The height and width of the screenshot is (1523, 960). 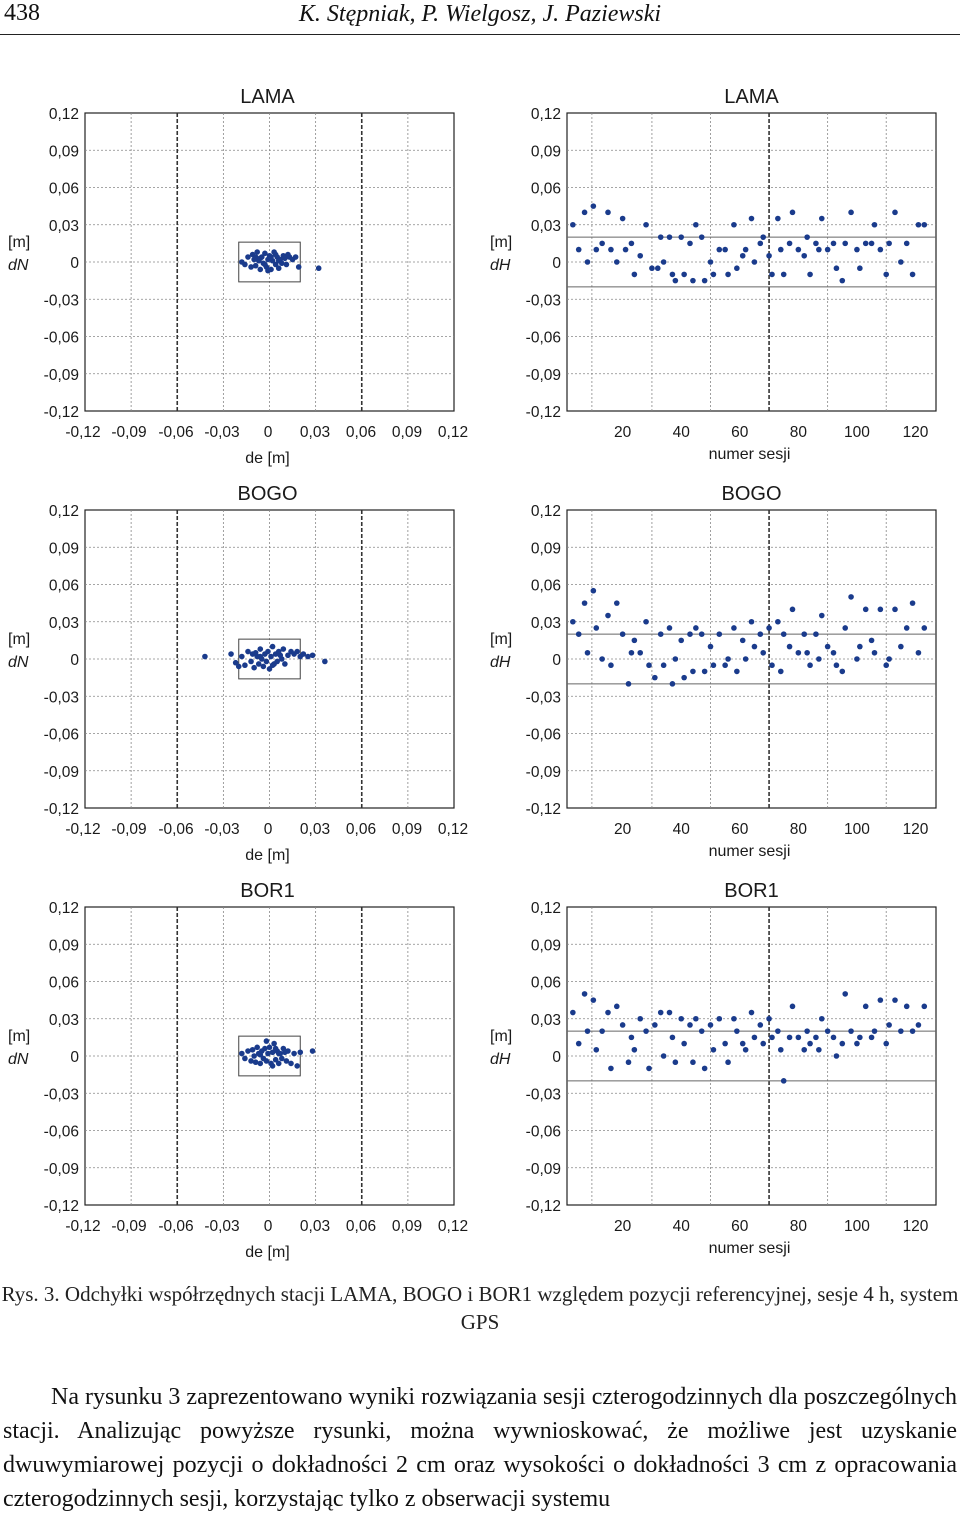 What do you see at coordinates (682, 1226) in the screenshot?
I see `x-tick-label: 40` at bounding box center [682, 1226].